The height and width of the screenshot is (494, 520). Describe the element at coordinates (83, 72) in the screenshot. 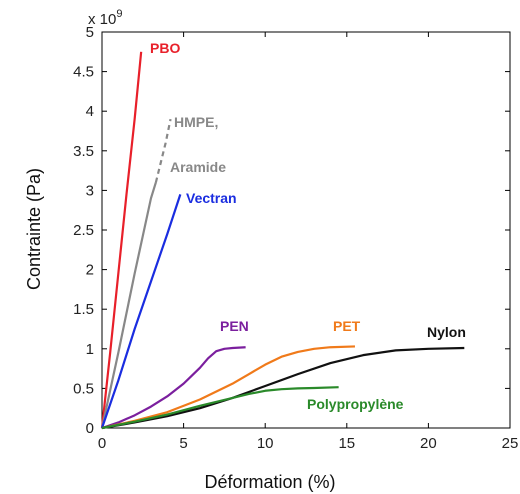

I see `y-tick-label: 4.5` at that location.